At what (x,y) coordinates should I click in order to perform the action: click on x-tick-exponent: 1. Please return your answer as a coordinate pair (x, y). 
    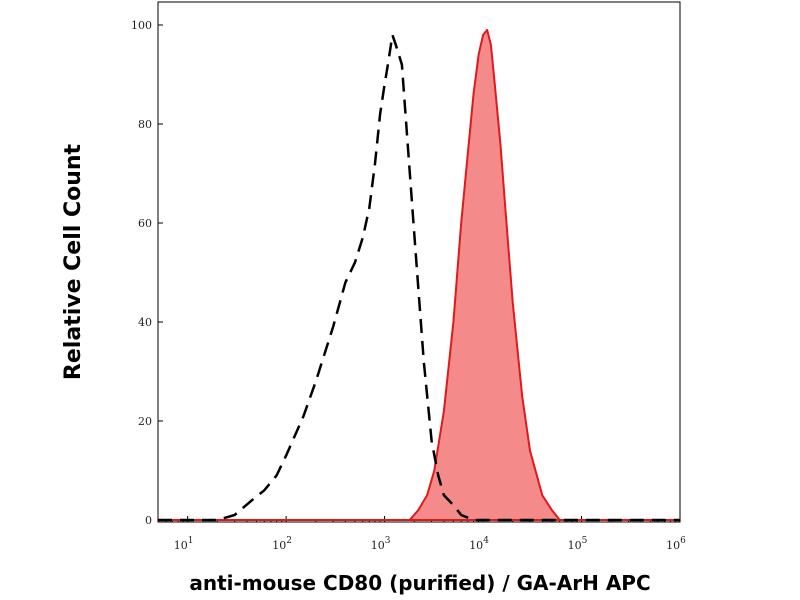
    Looking at the image, I should click on (191, 541).